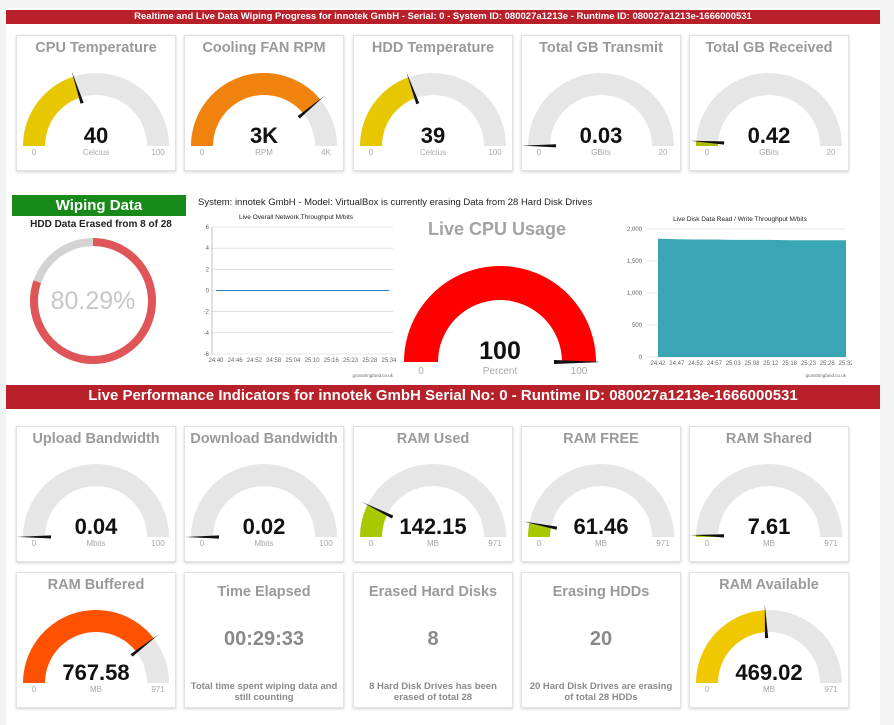 The height and width of the screenshot is (725, 894). Describe the element at coordinates (752, 364) in the screenshot. I see `x-tick-label: 25:08` at that location.